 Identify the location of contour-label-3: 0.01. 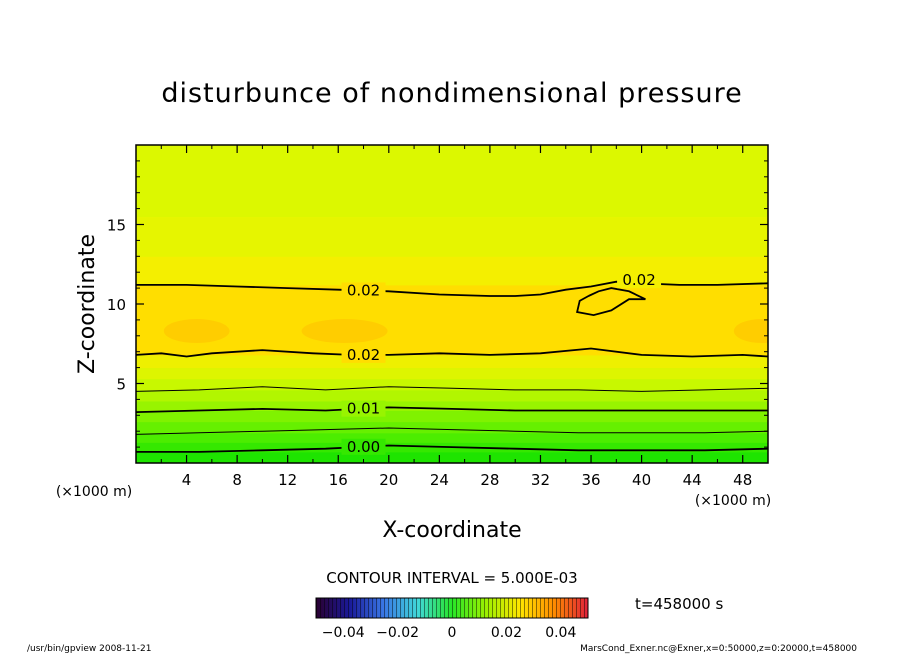
(363, 409).